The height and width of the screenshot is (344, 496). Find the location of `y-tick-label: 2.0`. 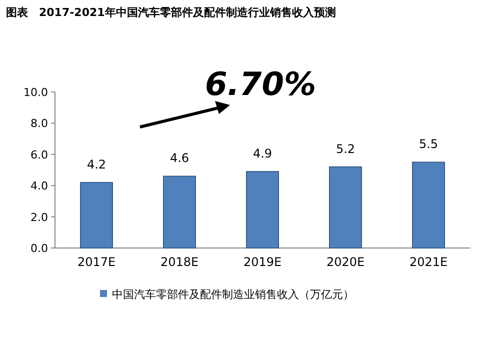

y-tick-label: 2.0 is located at coordinates (39, 217).